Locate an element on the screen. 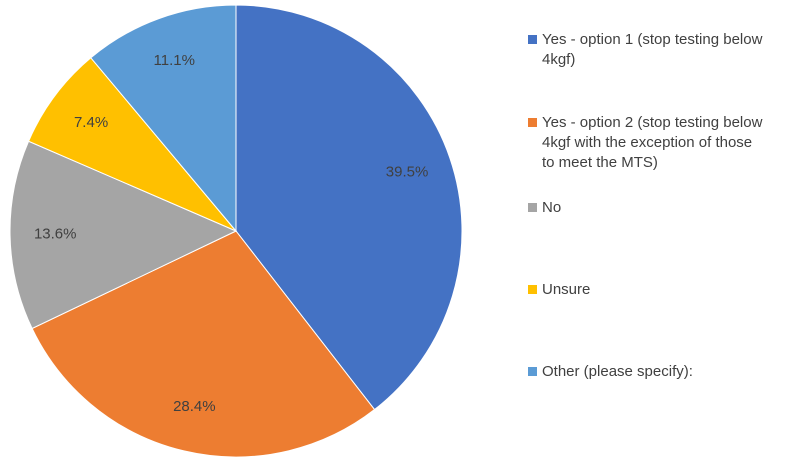 The width and height of the screenshot is (811, 457). legend-label: Yes - option 1 (stop testing below 4kgf) is located at coordinates (652, 49).